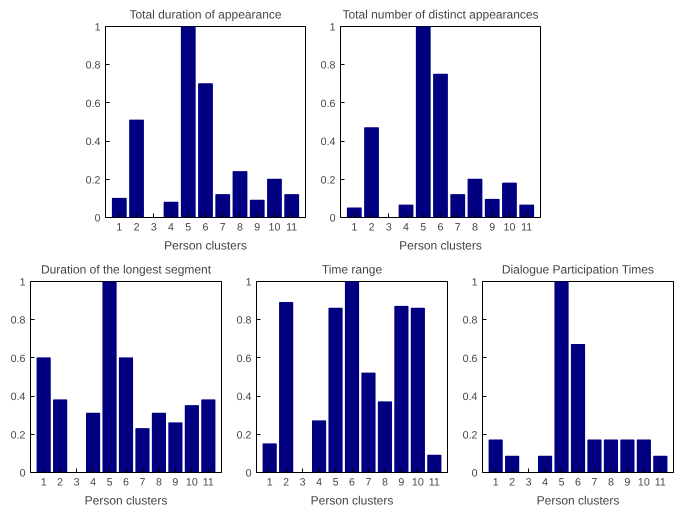  What do you see at coordinates (440, 15) in the screenshot?
I see `chart-title: Total number of distinct appearances` at bounding box center [440, 15].